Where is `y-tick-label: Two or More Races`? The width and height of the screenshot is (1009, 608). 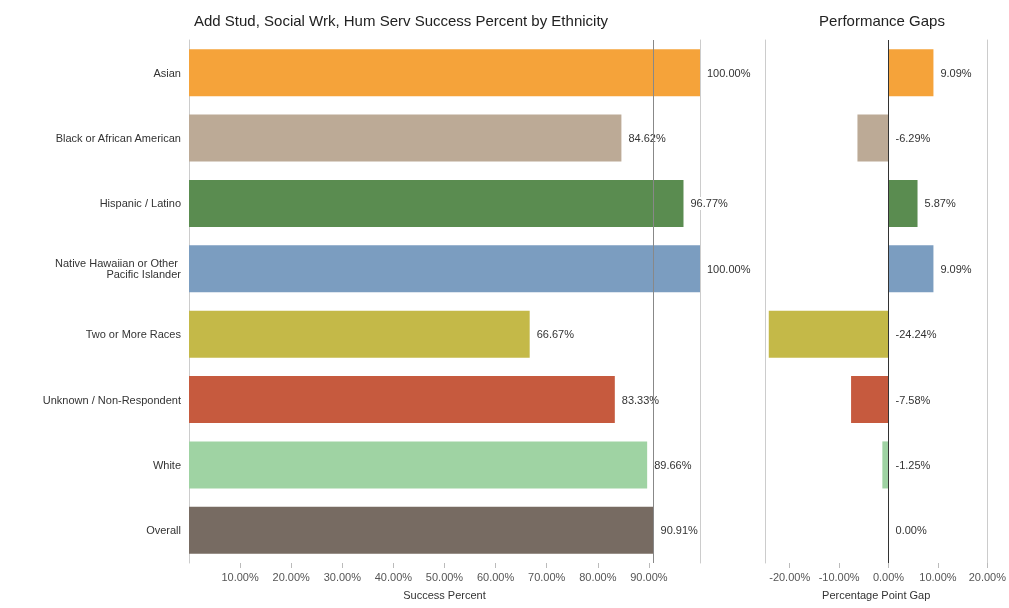
y-tick-label: Two or More Races is located at coordinates (133, 334).